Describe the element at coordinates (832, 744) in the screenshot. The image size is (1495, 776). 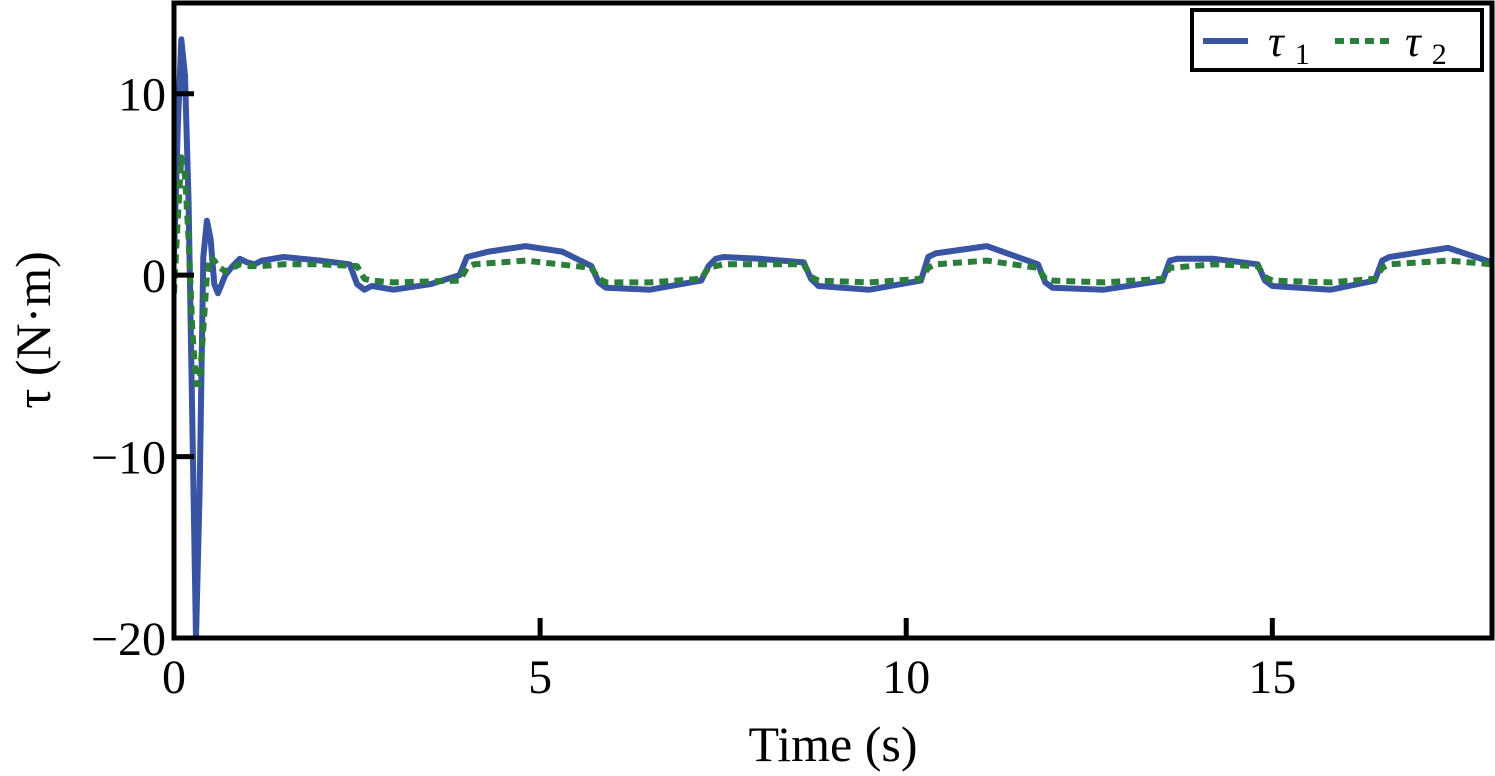
I see `x-axis-title: Time (s)` at that location.